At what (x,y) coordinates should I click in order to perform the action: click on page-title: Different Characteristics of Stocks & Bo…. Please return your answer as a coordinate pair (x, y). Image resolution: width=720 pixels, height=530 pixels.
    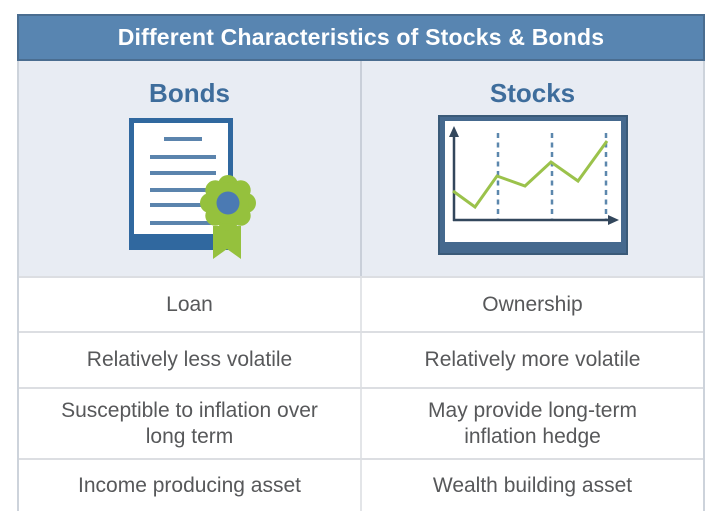
    Looking at the image, I should click on (361, 37).